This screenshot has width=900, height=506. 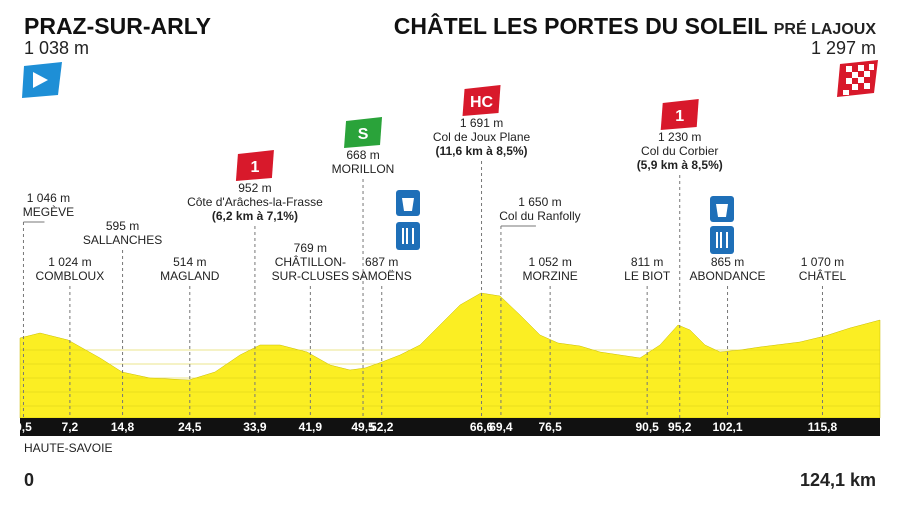 What do you see at coordinates (56, 48) in the screenshot?
I see `start-elevation: 1 038 m` at bounding box center [56, 48].